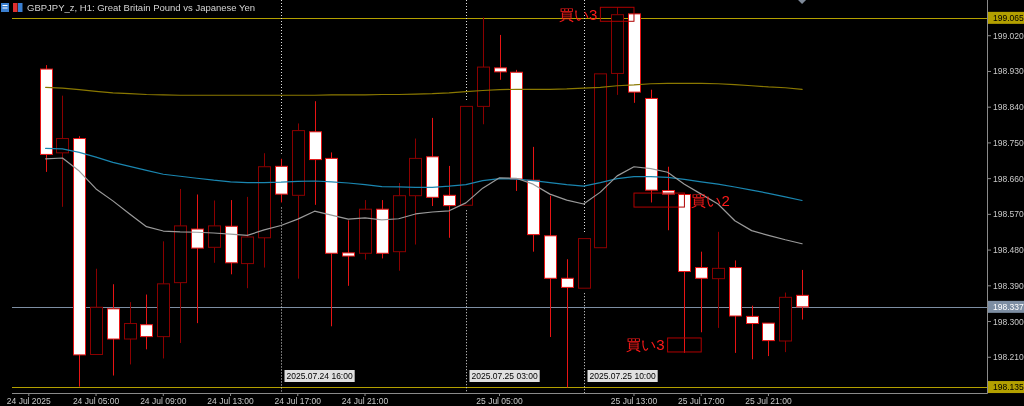 This screenshot has height=406, width=1024. Describe the element at coordinates (1008, 321) in the screenshot. I see `y-tick-label: 198.300` at that location.